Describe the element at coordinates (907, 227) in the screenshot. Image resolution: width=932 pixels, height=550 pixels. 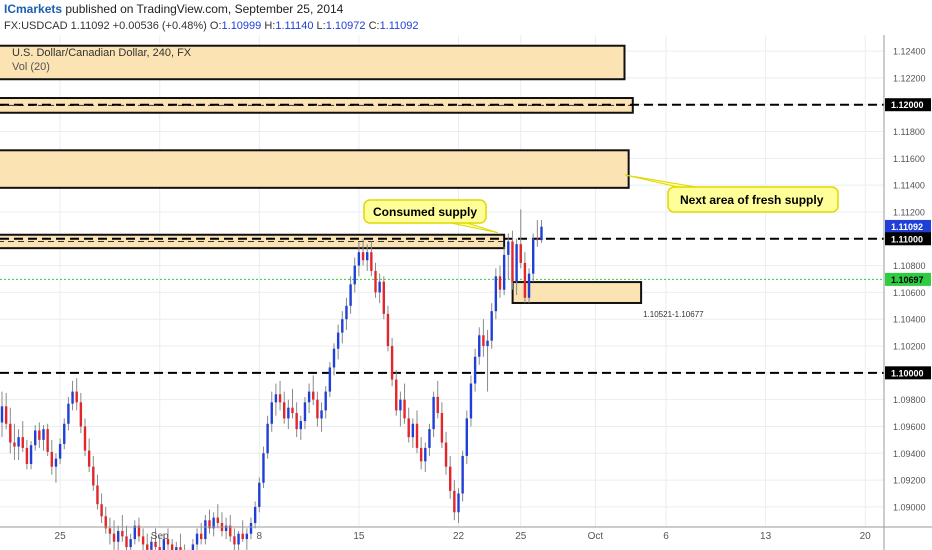
I see `price-tag-label: 1.11092` at that location.